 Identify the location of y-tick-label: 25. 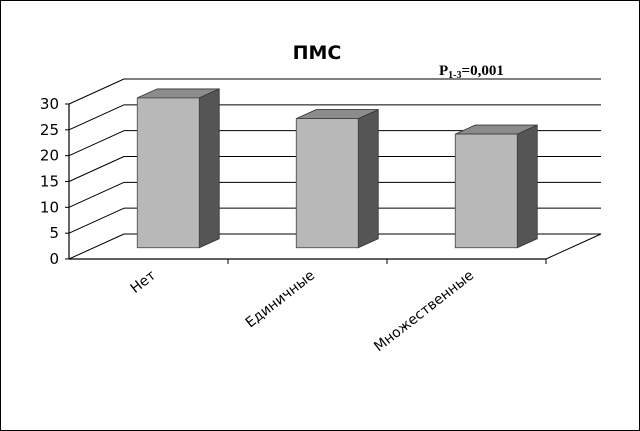
(49, 130).